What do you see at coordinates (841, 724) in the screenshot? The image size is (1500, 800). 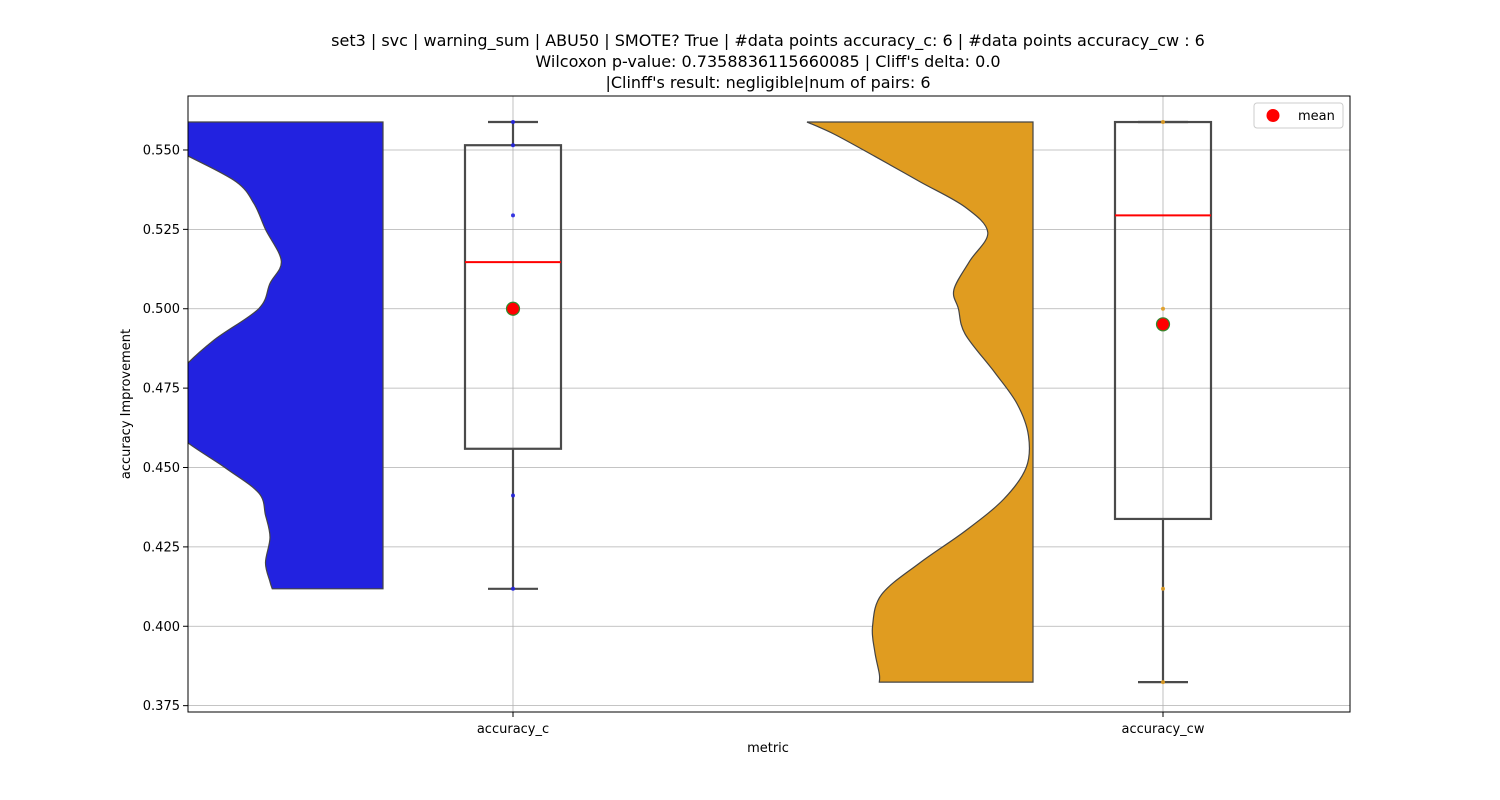 I see `x-axis: accuracy_c accuracy_cw` at bounding box center [841, 724].